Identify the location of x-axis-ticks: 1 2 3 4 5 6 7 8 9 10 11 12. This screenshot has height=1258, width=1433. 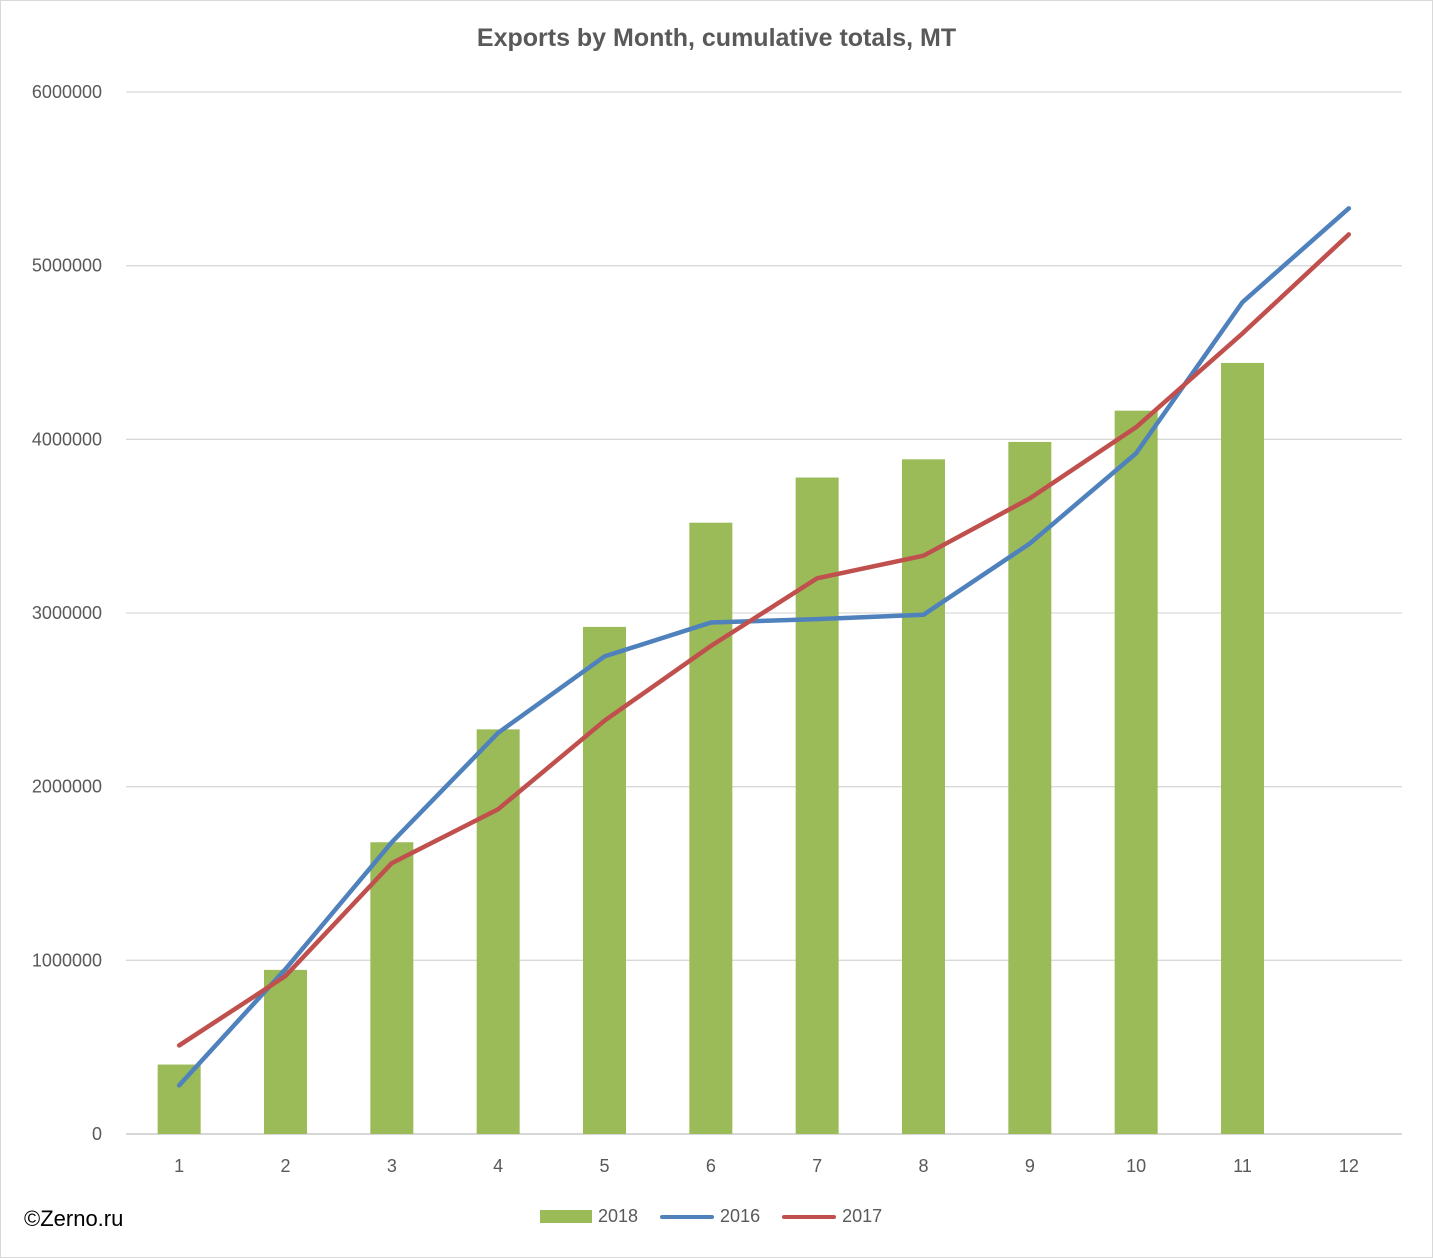
(766, 1166).